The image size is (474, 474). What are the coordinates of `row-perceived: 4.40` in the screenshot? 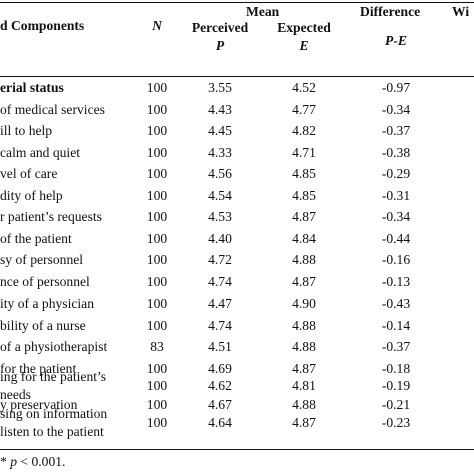 It's located at (220, 238).